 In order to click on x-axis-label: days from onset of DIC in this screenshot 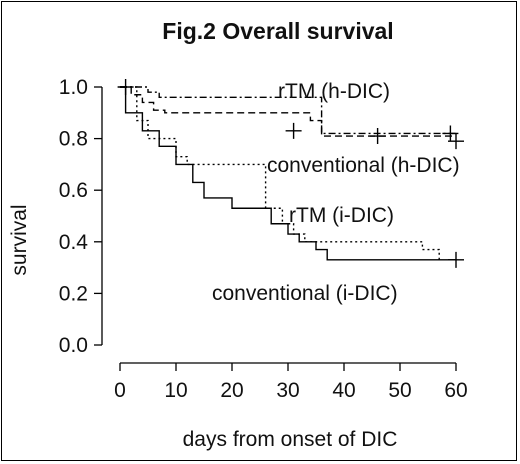, I will do `click(290, 439)`.